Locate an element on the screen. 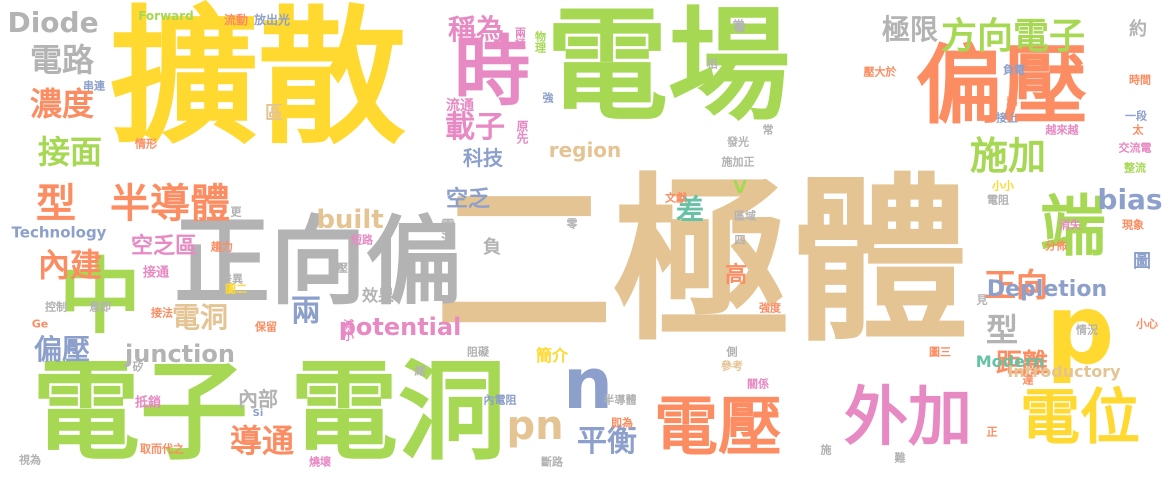 Image resolution: width=1175 pixels, height=482 pixels. word: 電洞 is located at coordinates (398, 412).